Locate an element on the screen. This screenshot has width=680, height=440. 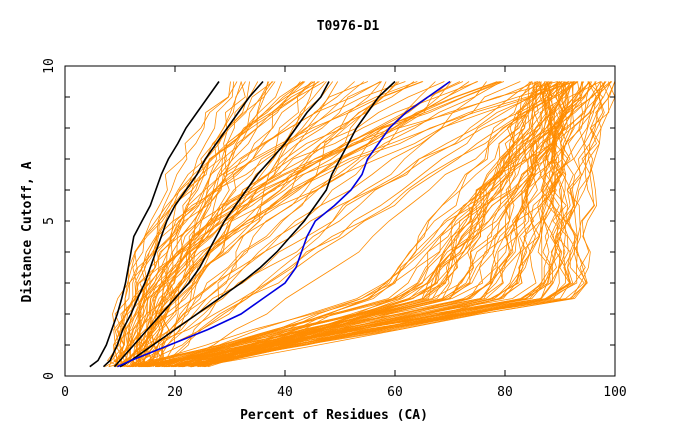
x-tick-label: 20 is located at coordinates (175, 392).